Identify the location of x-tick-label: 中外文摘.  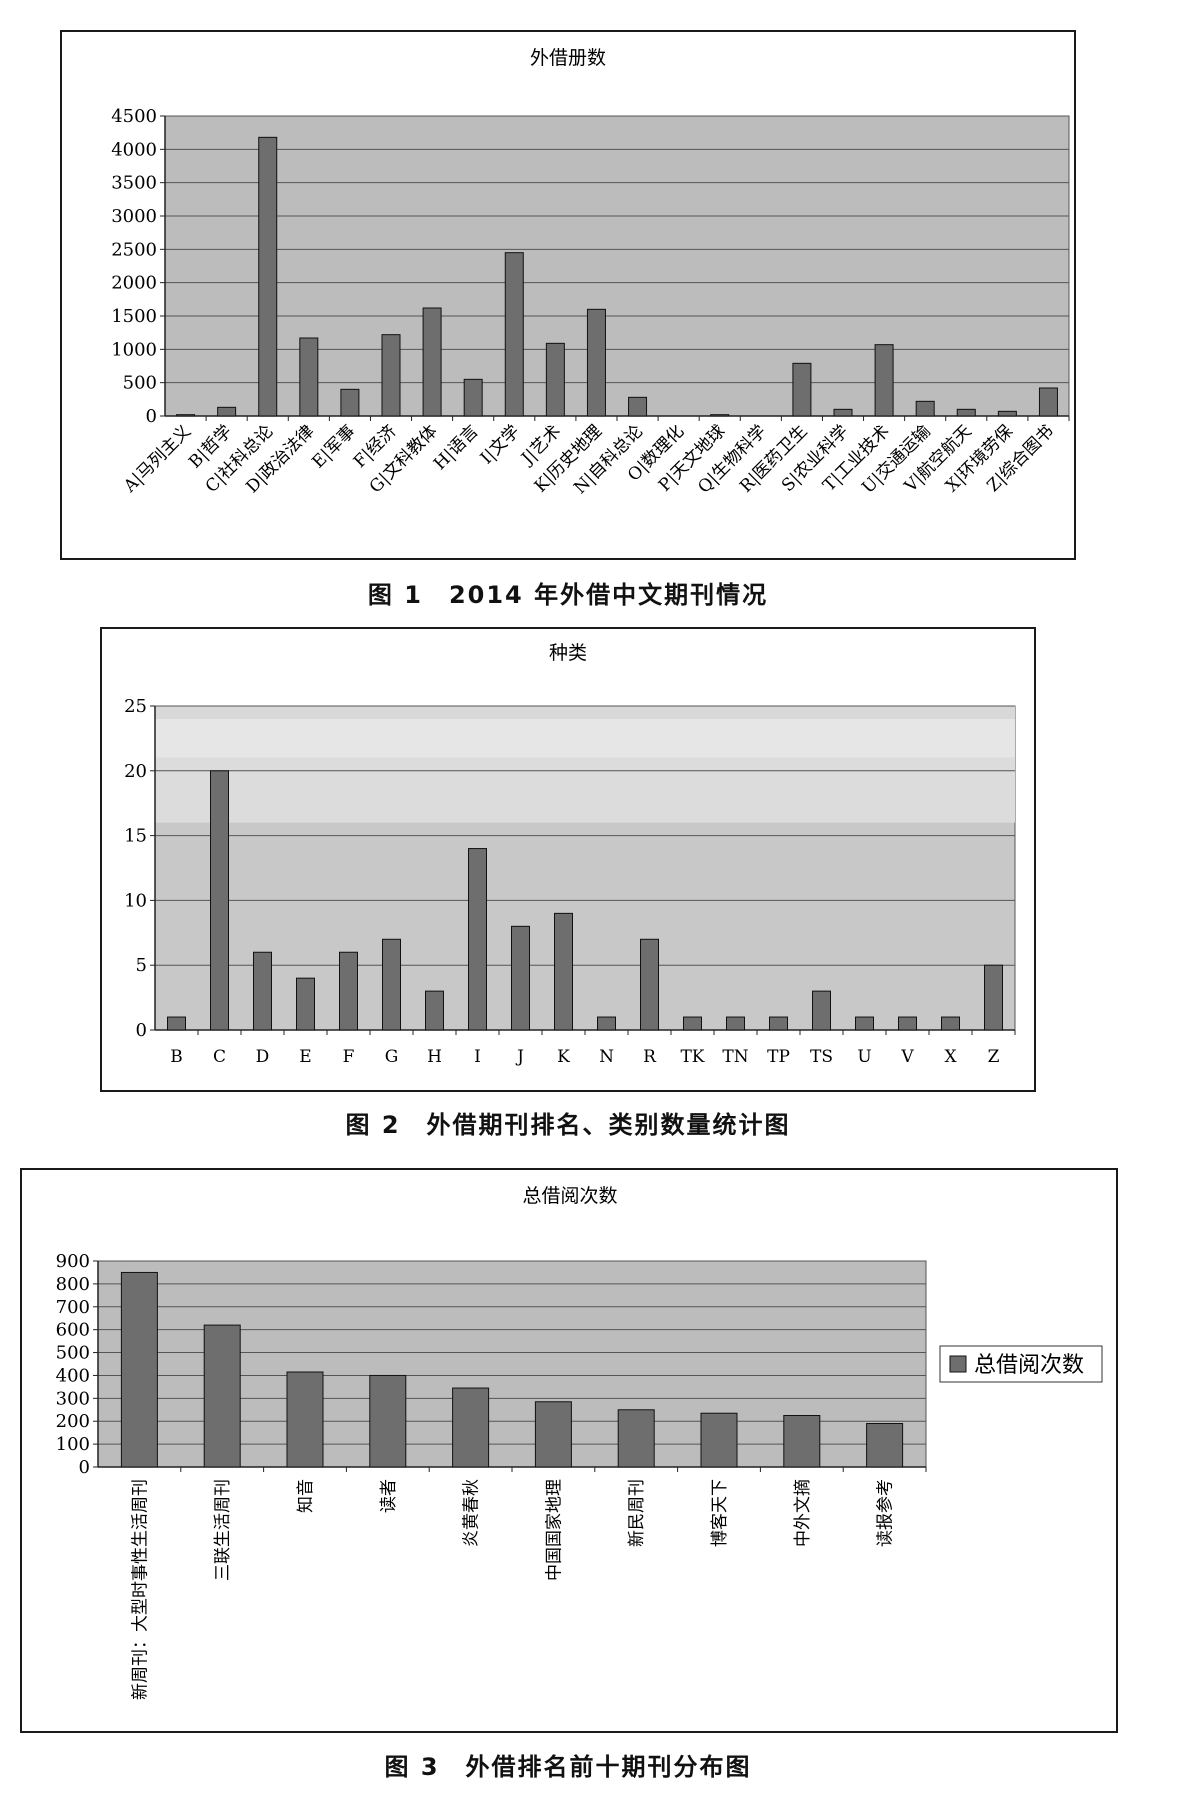
(803, 1513).